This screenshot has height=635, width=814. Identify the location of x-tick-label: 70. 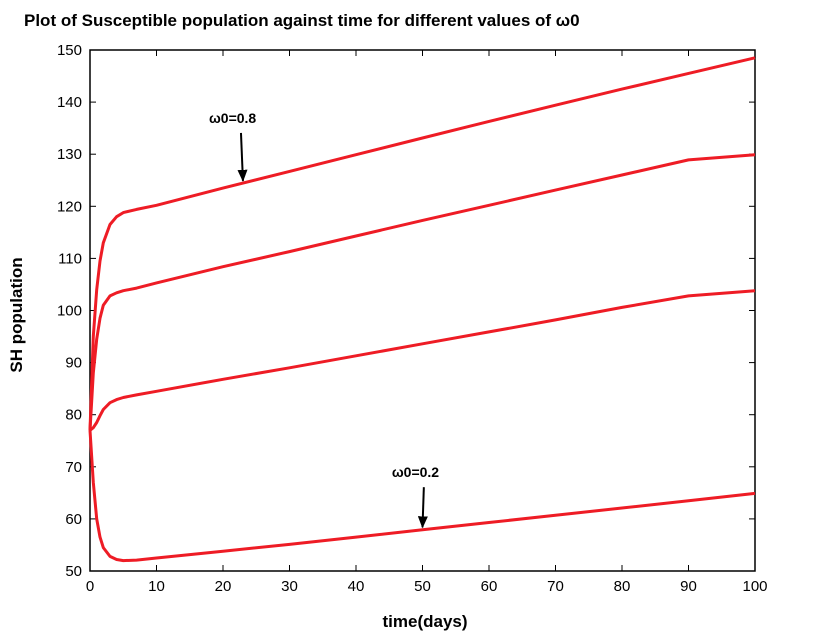
(555, 586).